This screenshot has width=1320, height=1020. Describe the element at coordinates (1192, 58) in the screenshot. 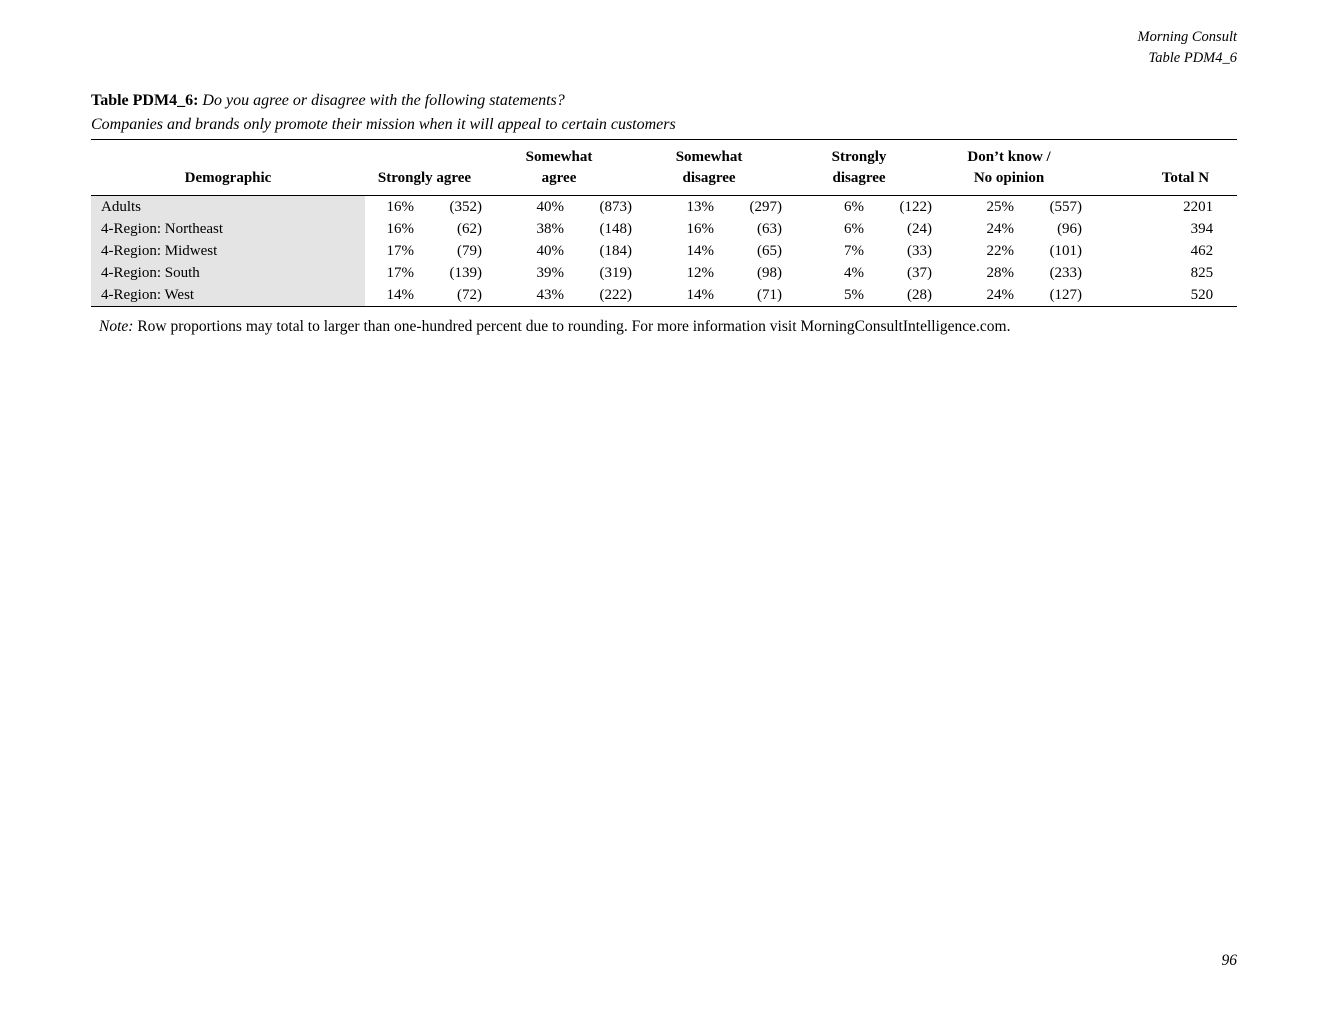

I see `doc-header-table-ref: Table PDM4_6` at that location.